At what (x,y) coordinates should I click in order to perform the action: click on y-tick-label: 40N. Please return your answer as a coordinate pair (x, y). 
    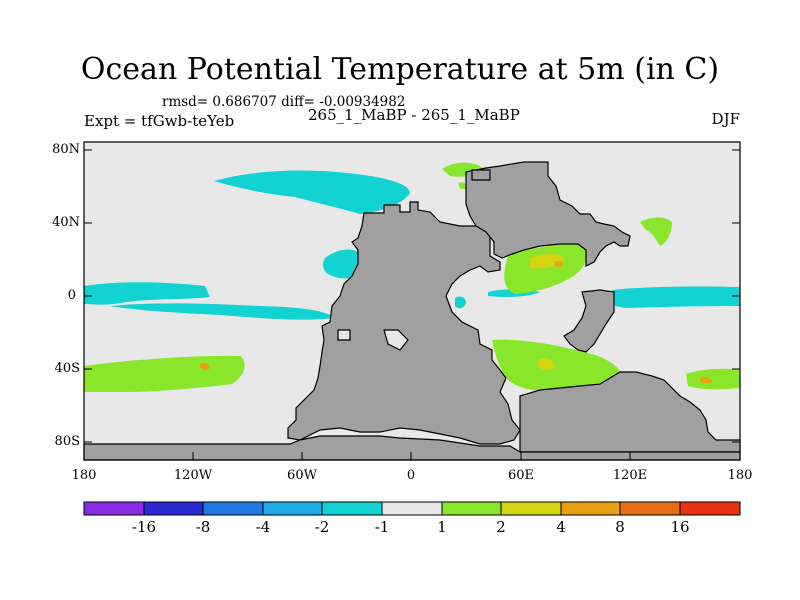
    Looking at the image, I should click on (66, 222).